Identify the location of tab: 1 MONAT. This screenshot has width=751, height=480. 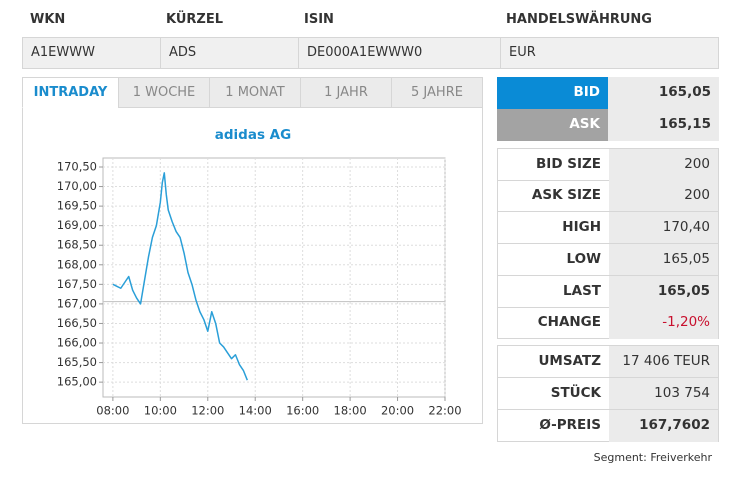
(255, 92).